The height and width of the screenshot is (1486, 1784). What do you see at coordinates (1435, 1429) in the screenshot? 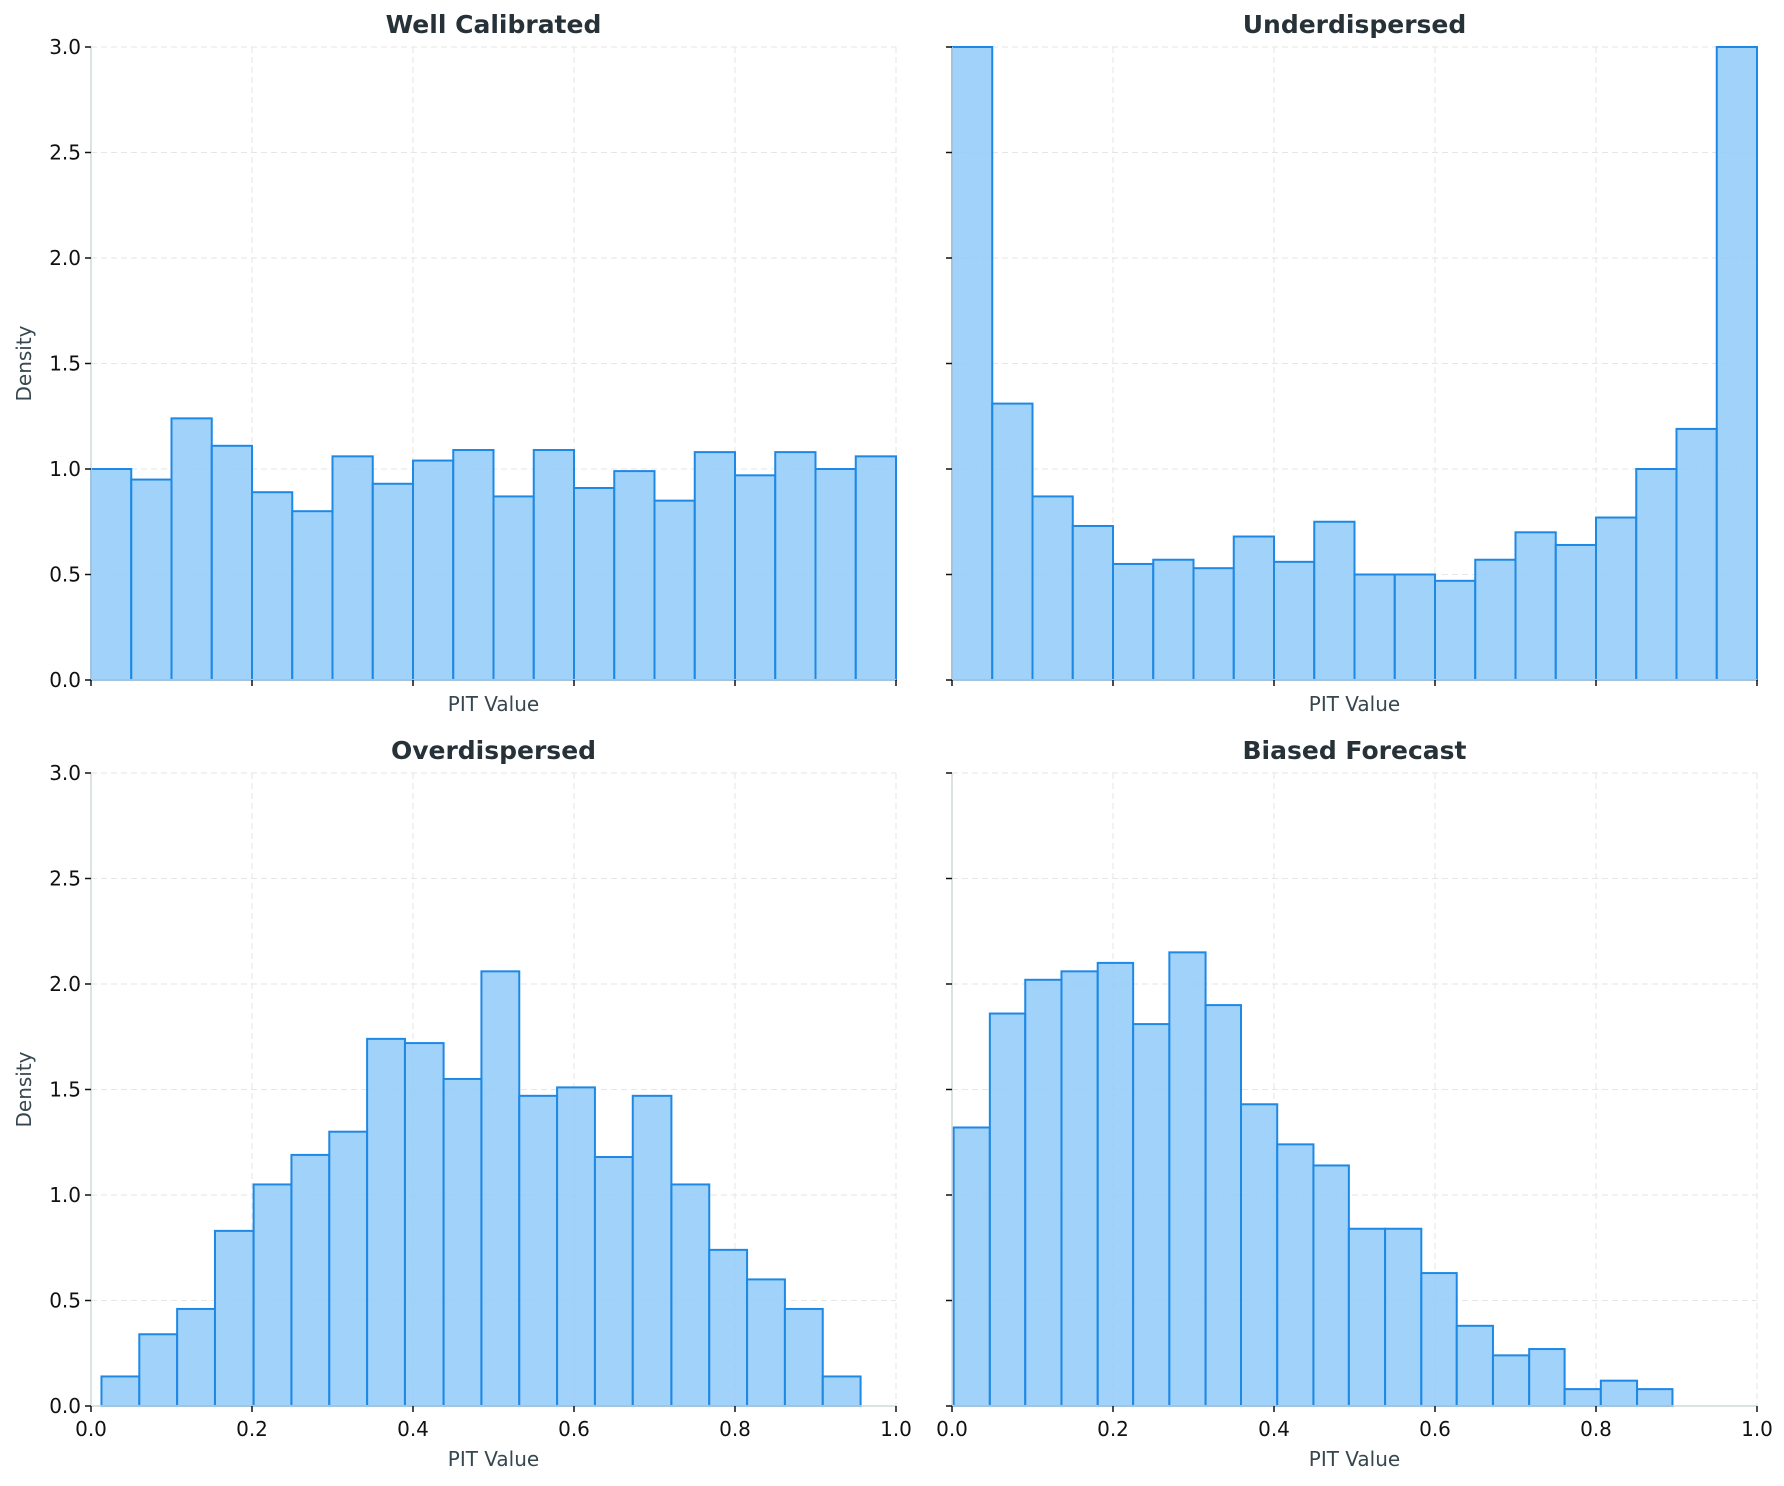
I see `x-tick-label: 0.6` at bounding box center [1435, 1429].